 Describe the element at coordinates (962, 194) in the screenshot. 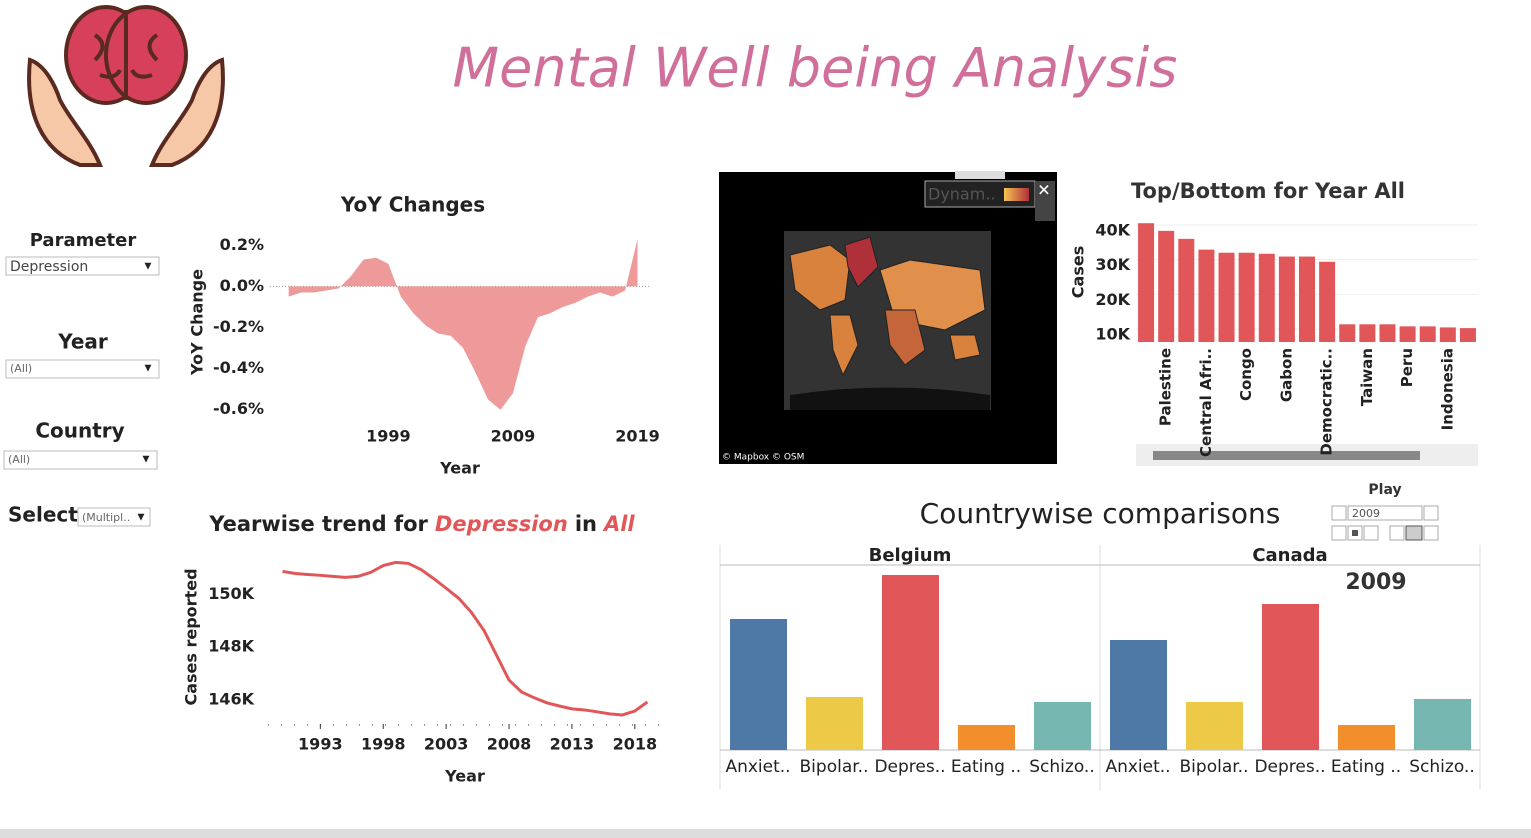

I see `legend-title: Dynam..` at that location.